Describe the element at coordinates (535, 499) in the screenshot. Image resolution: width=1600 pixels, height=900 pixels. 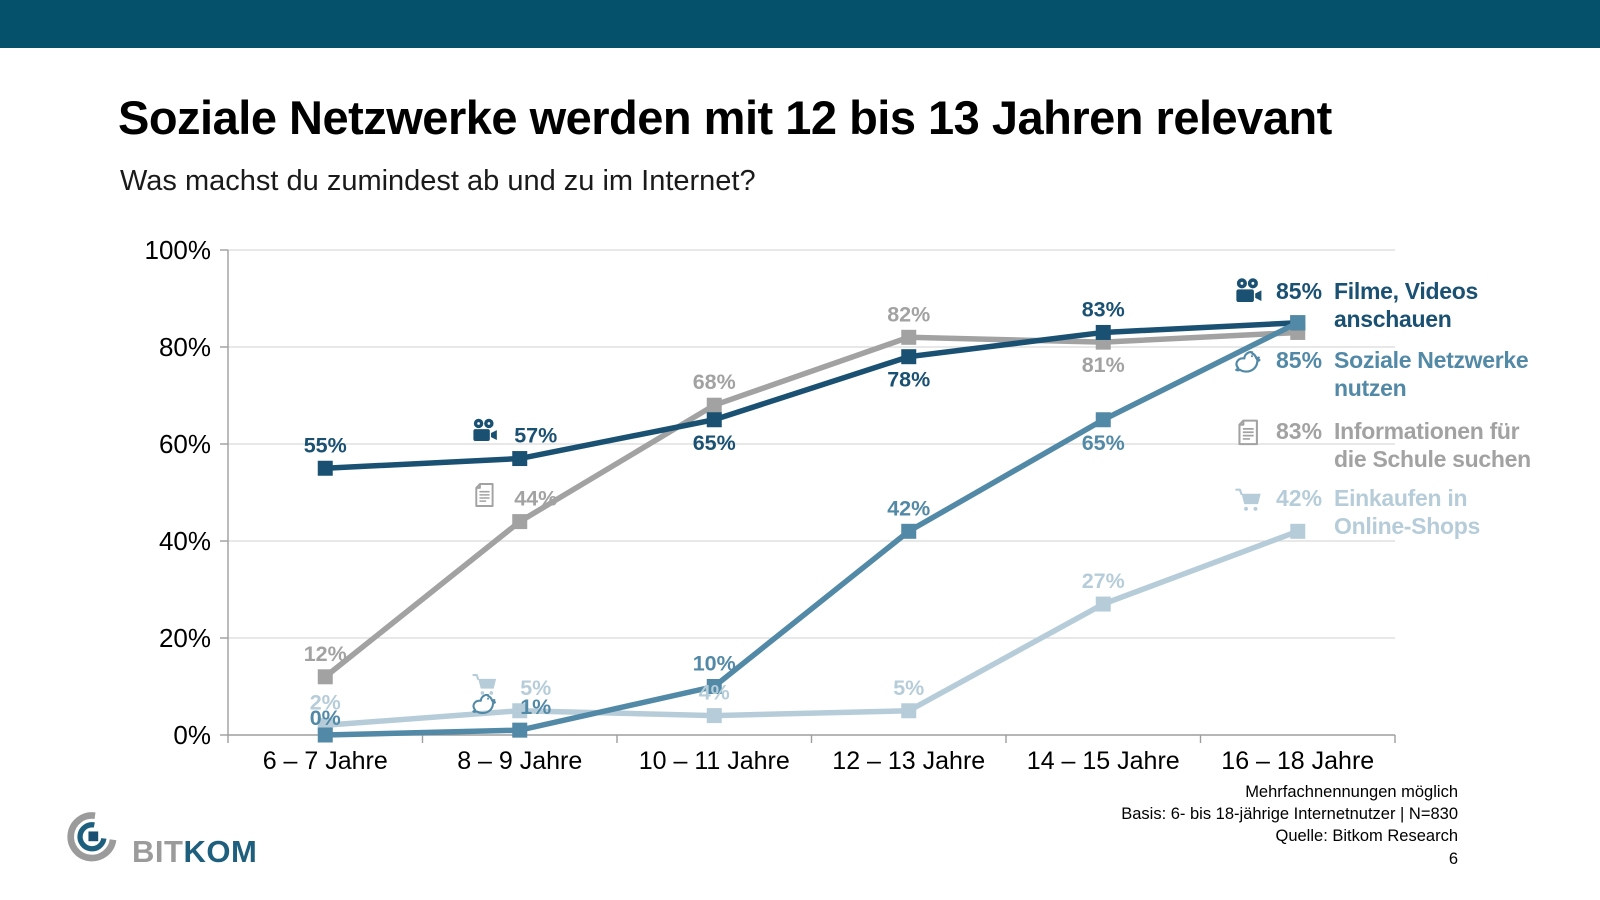
I see `point-label-informationen-schule: 44%` at that location.